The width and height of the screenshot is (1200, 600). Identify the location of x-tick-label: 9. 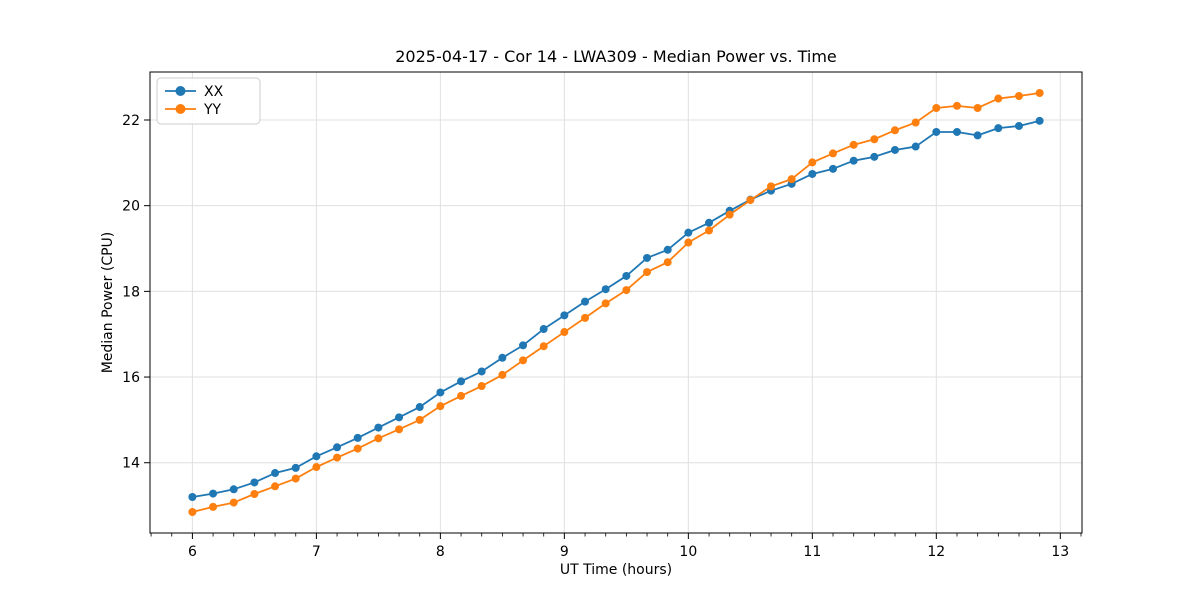
(564, 552).